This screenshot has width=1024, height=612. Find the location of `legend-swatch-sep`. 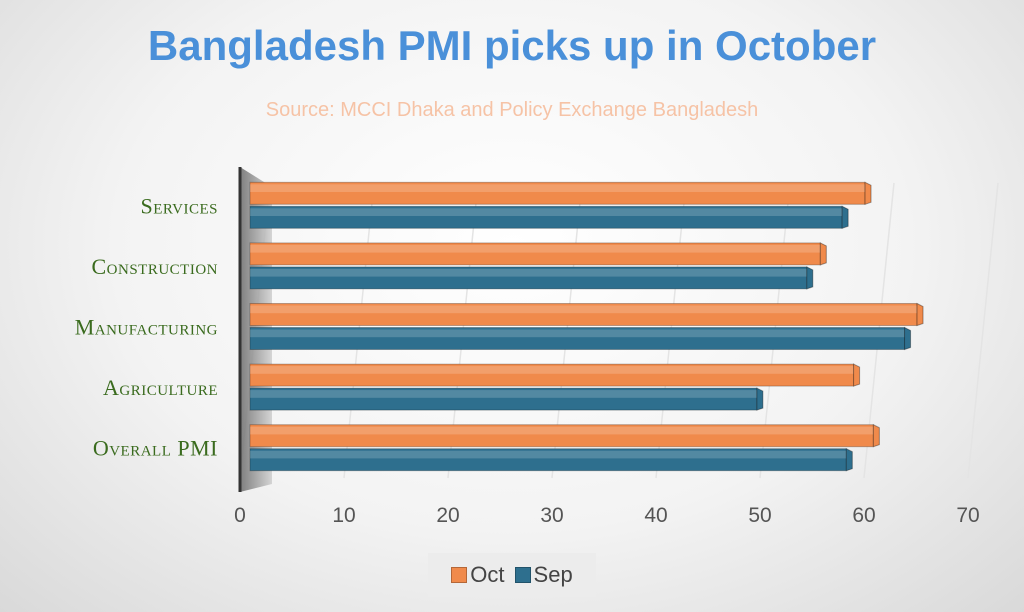

legend-swatch-sep is located at coordinates (522, 575).